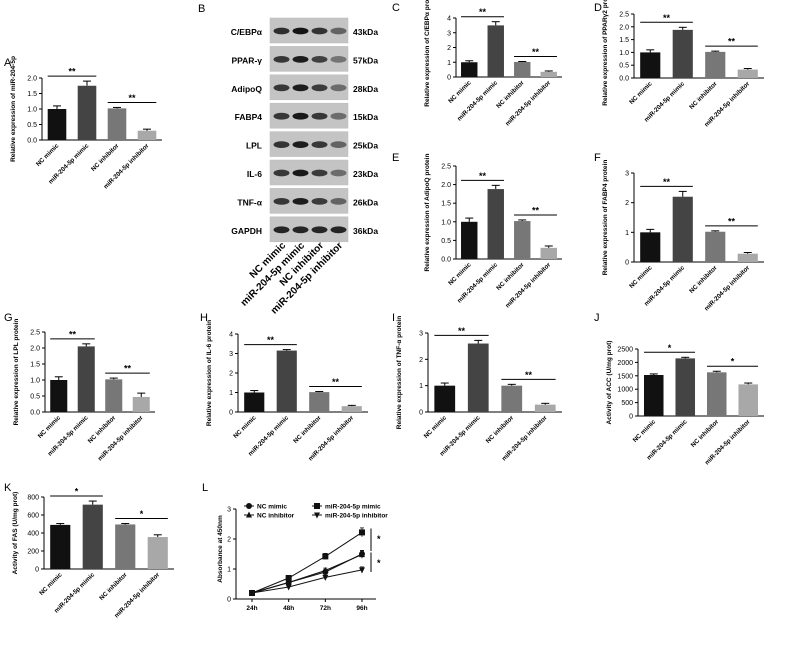 The height and width of the screenshot is (659, 792). Describe the element at coordinates (8, 63) in the screenshot. I see `panel-label-A: A` at that location.